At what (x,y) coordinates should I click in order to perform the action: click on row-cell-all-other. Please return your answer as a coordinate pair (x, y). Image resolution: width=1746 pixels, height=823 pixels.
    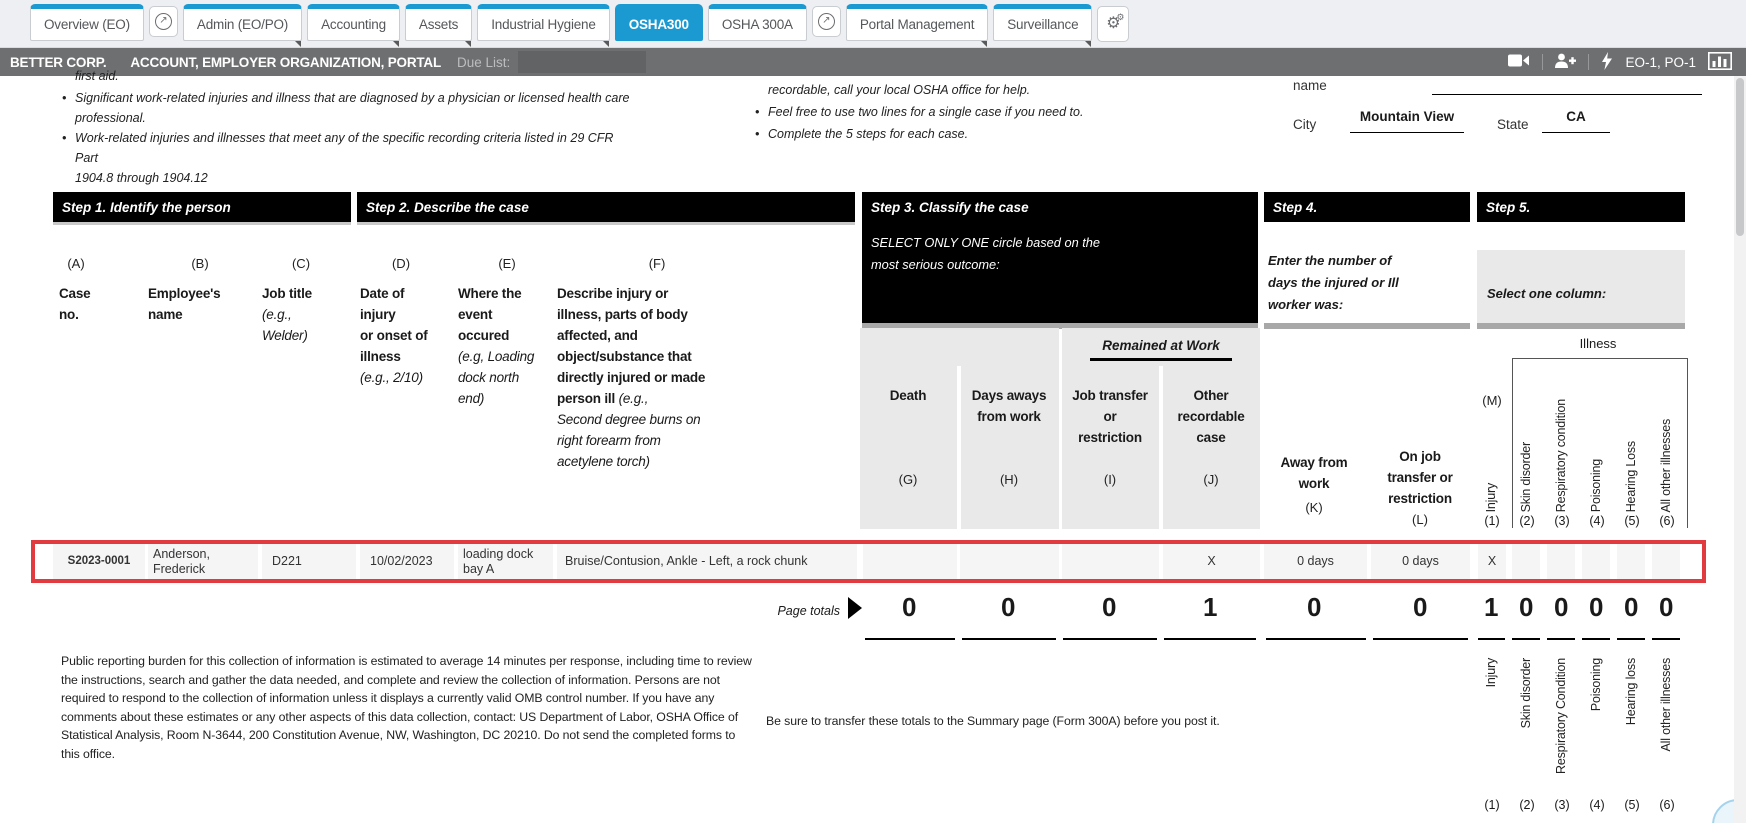
    Looking at the image, I should click on (1666, 561).